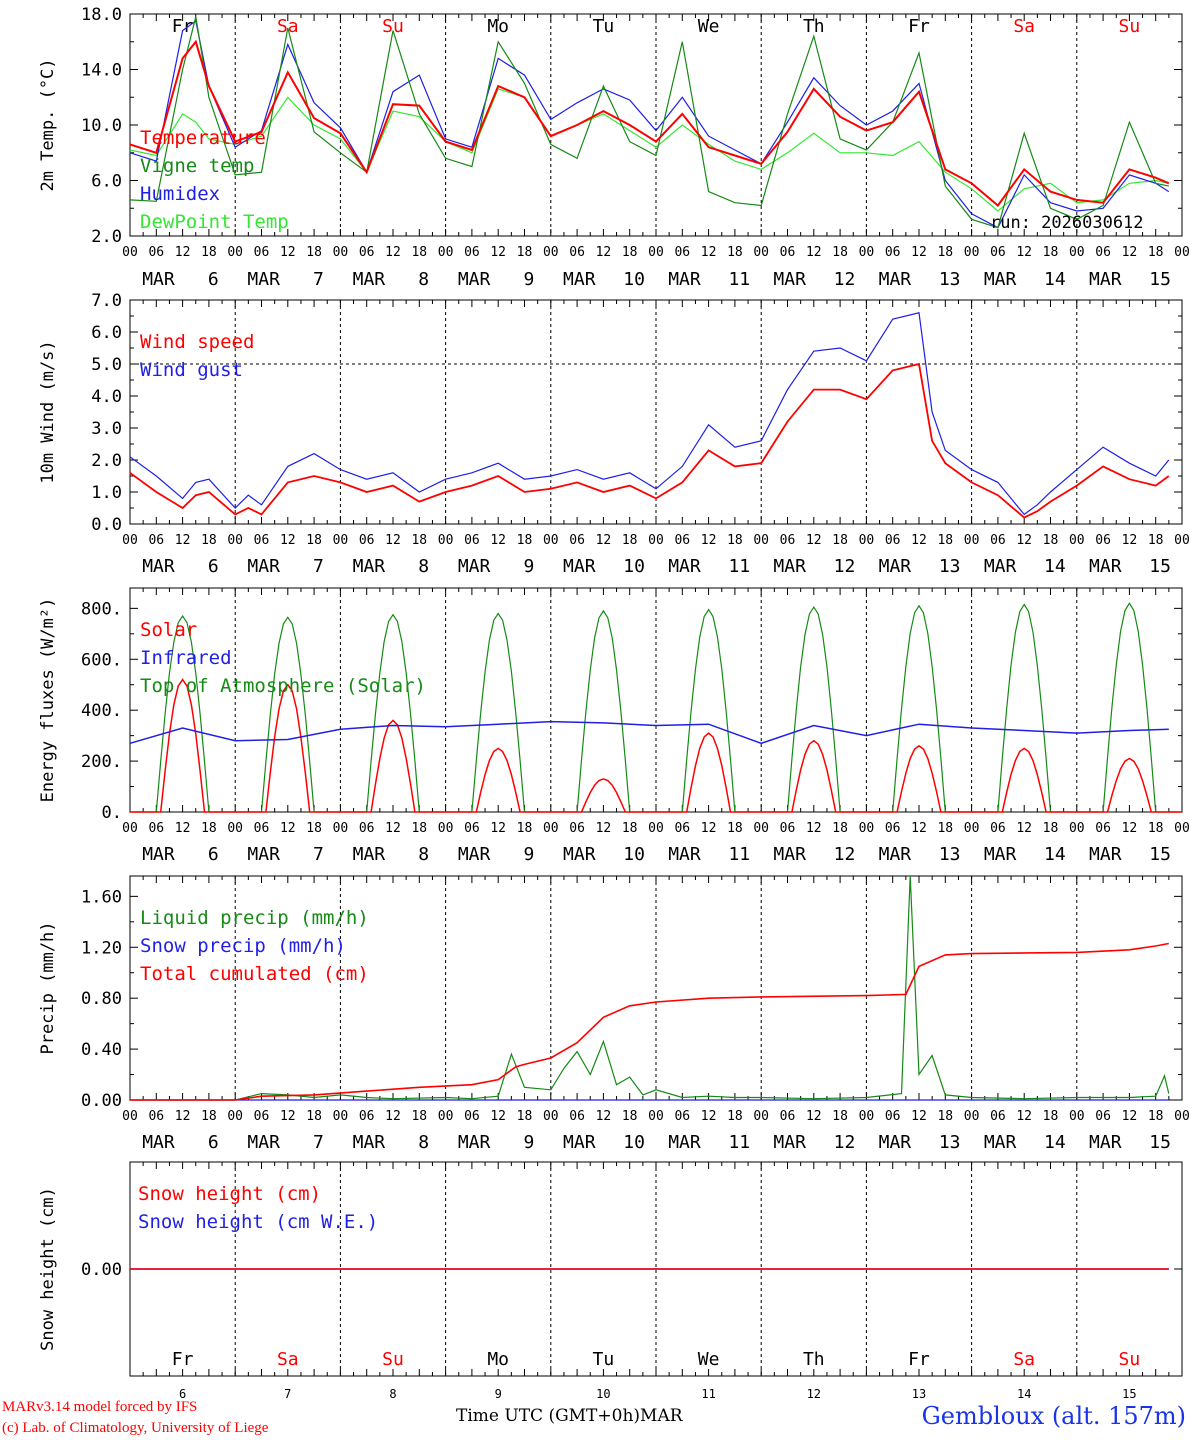  I want to click on run-label: run: 2026030612, so click(1067, 223).